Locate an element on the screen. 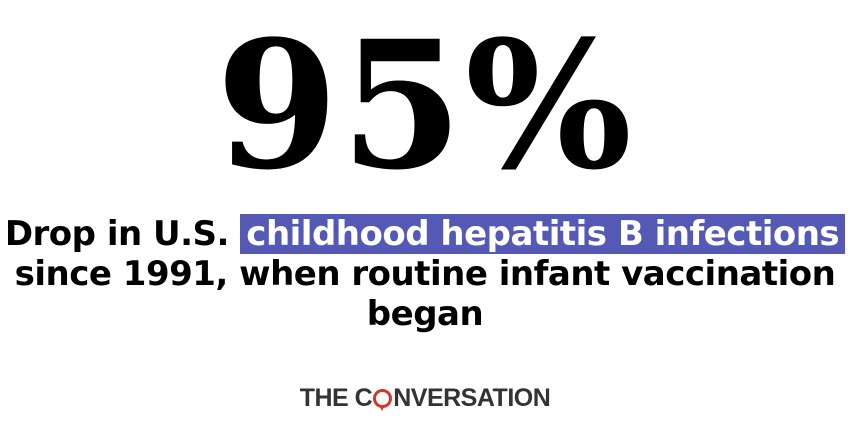  the-conversation-logo: THE C NVERSATION is located at coordinates (425, 398).